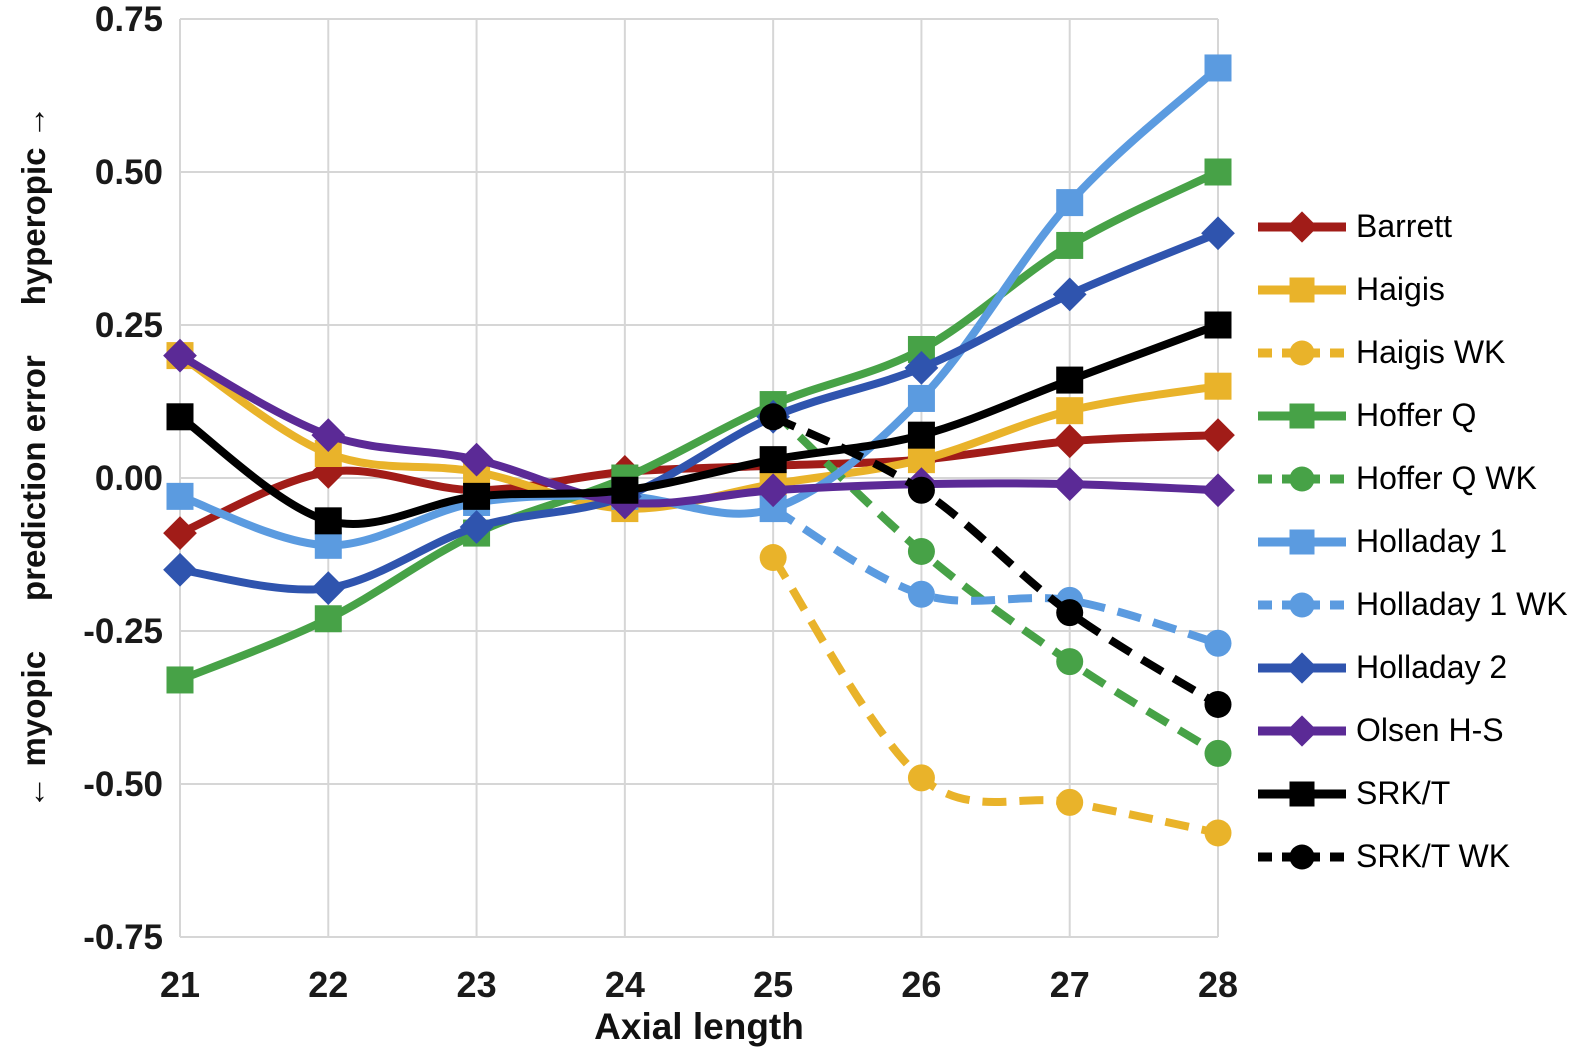 This screenshot has width=1586, height=1056. I want to click on legend-item-holladay-1-wk: Holladay 1 WK, so click(1412, 604).